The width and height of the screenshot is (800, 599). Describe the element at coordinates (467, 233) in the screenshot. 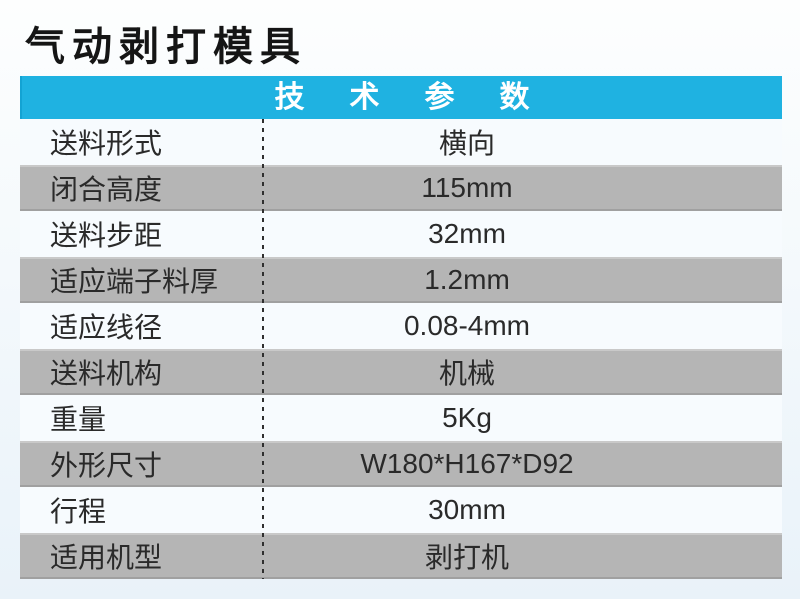

I see `spec-value: 32mm` at that location.